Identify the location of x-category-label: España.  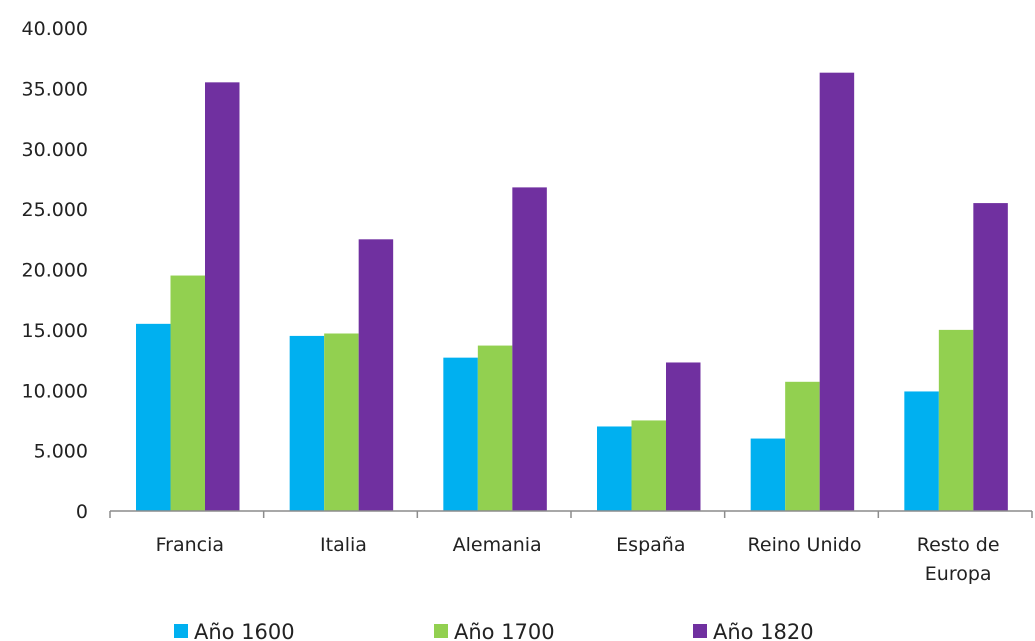
(650, 545).